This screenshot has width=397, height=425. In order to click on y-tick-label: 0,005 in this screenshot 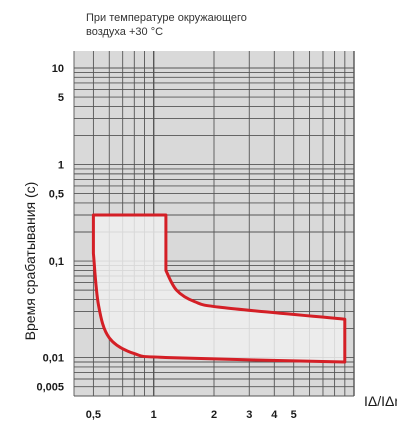, I will do `click(50, 388)`.